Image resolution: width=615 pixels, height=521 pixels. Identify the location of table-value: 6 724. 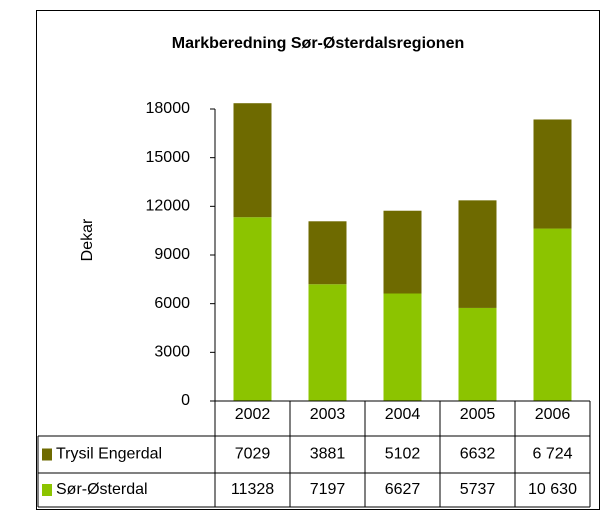
(552, 454).